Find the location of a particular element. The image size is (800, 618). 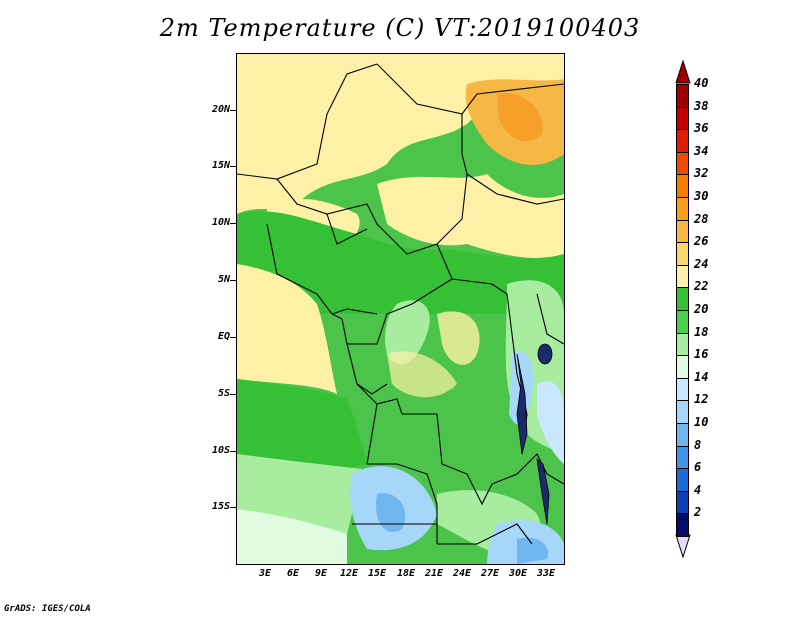

colorbar-label: 28 is located at coordinates (701, 218).